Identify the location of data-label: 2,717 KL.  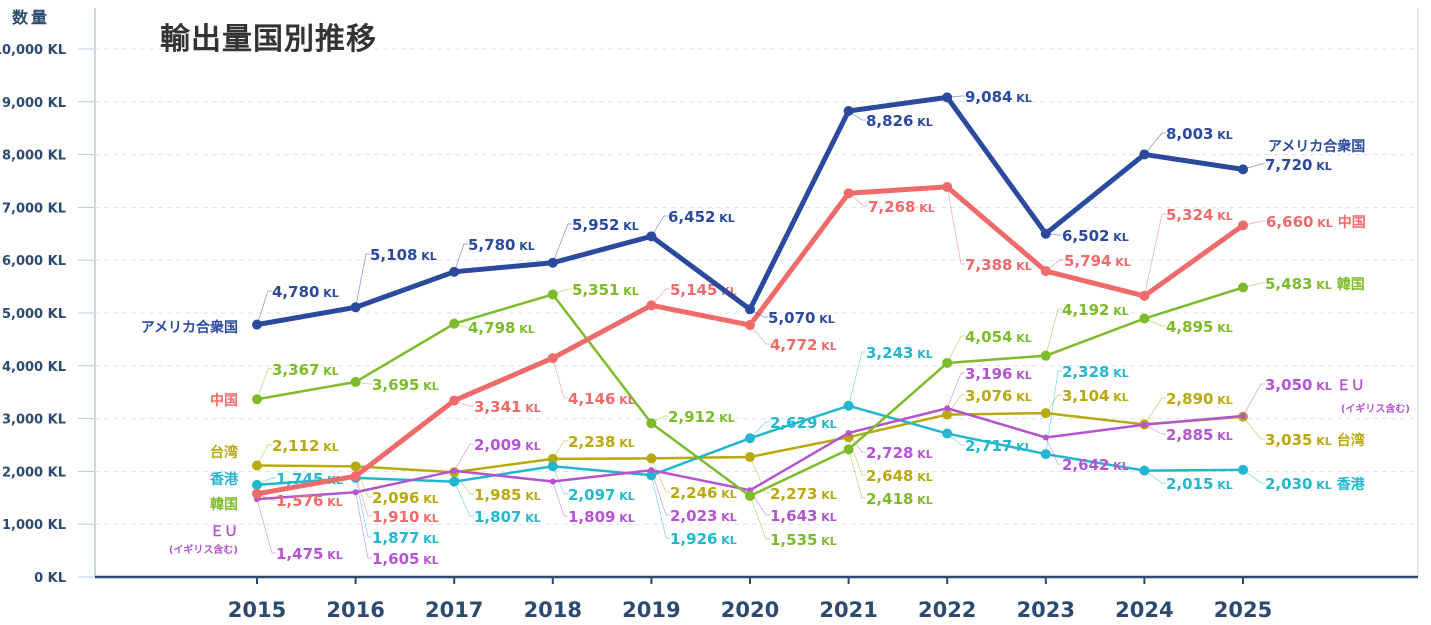
(998, 446).